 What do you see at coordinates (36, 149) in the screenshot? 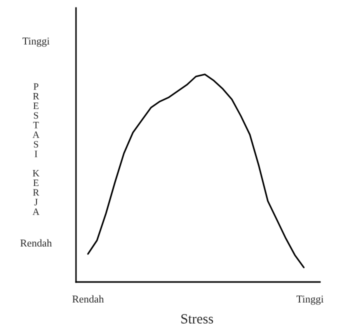
I see `text: PRESTASI KERJA` at bounding box center [36, 149].